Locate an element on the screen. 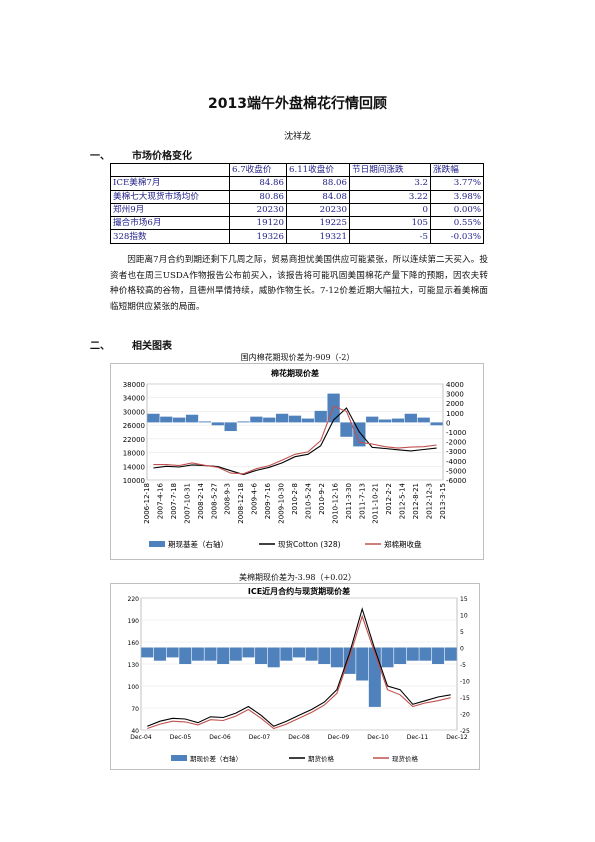  x-tick-label: 2009-10-30 is located at coordinates (282, 503).